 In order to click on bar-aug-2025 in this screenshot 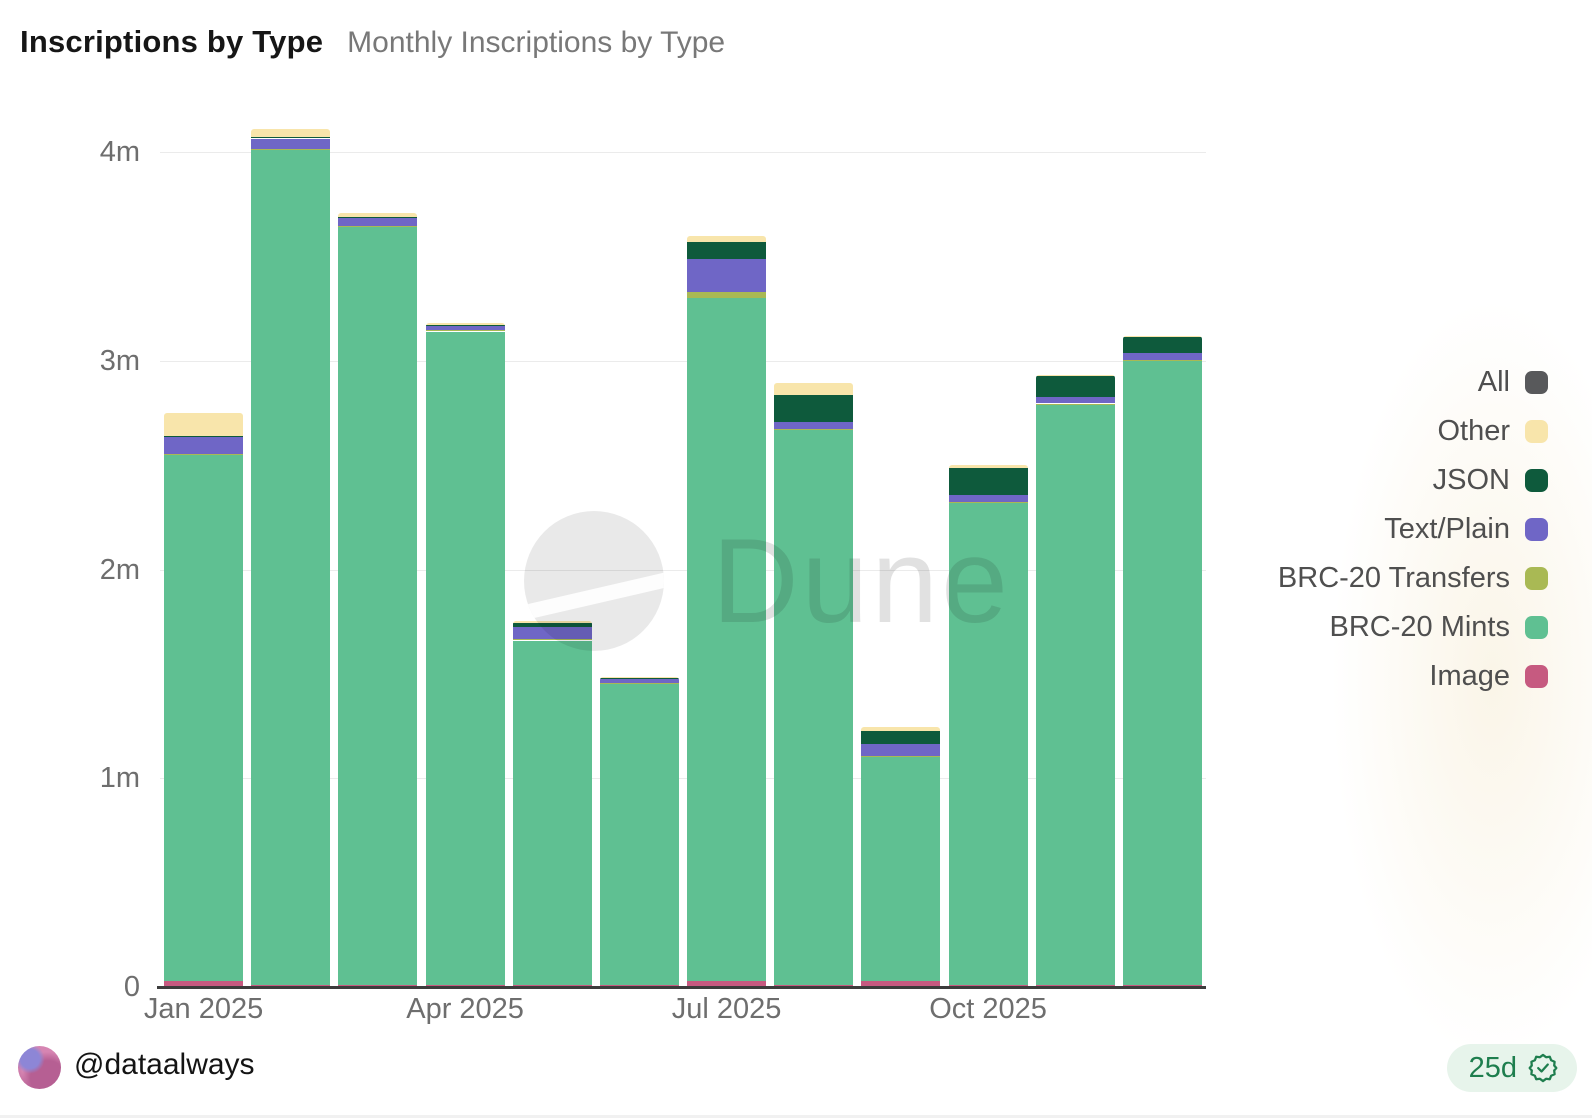, I will do `click(814, 684)`.